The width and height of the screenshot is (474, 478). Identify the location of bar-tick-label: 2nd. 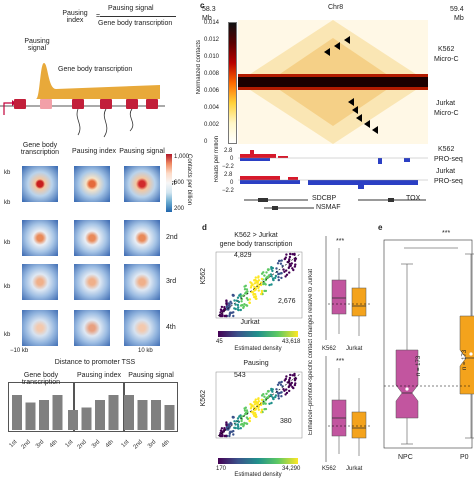
(138, 444).